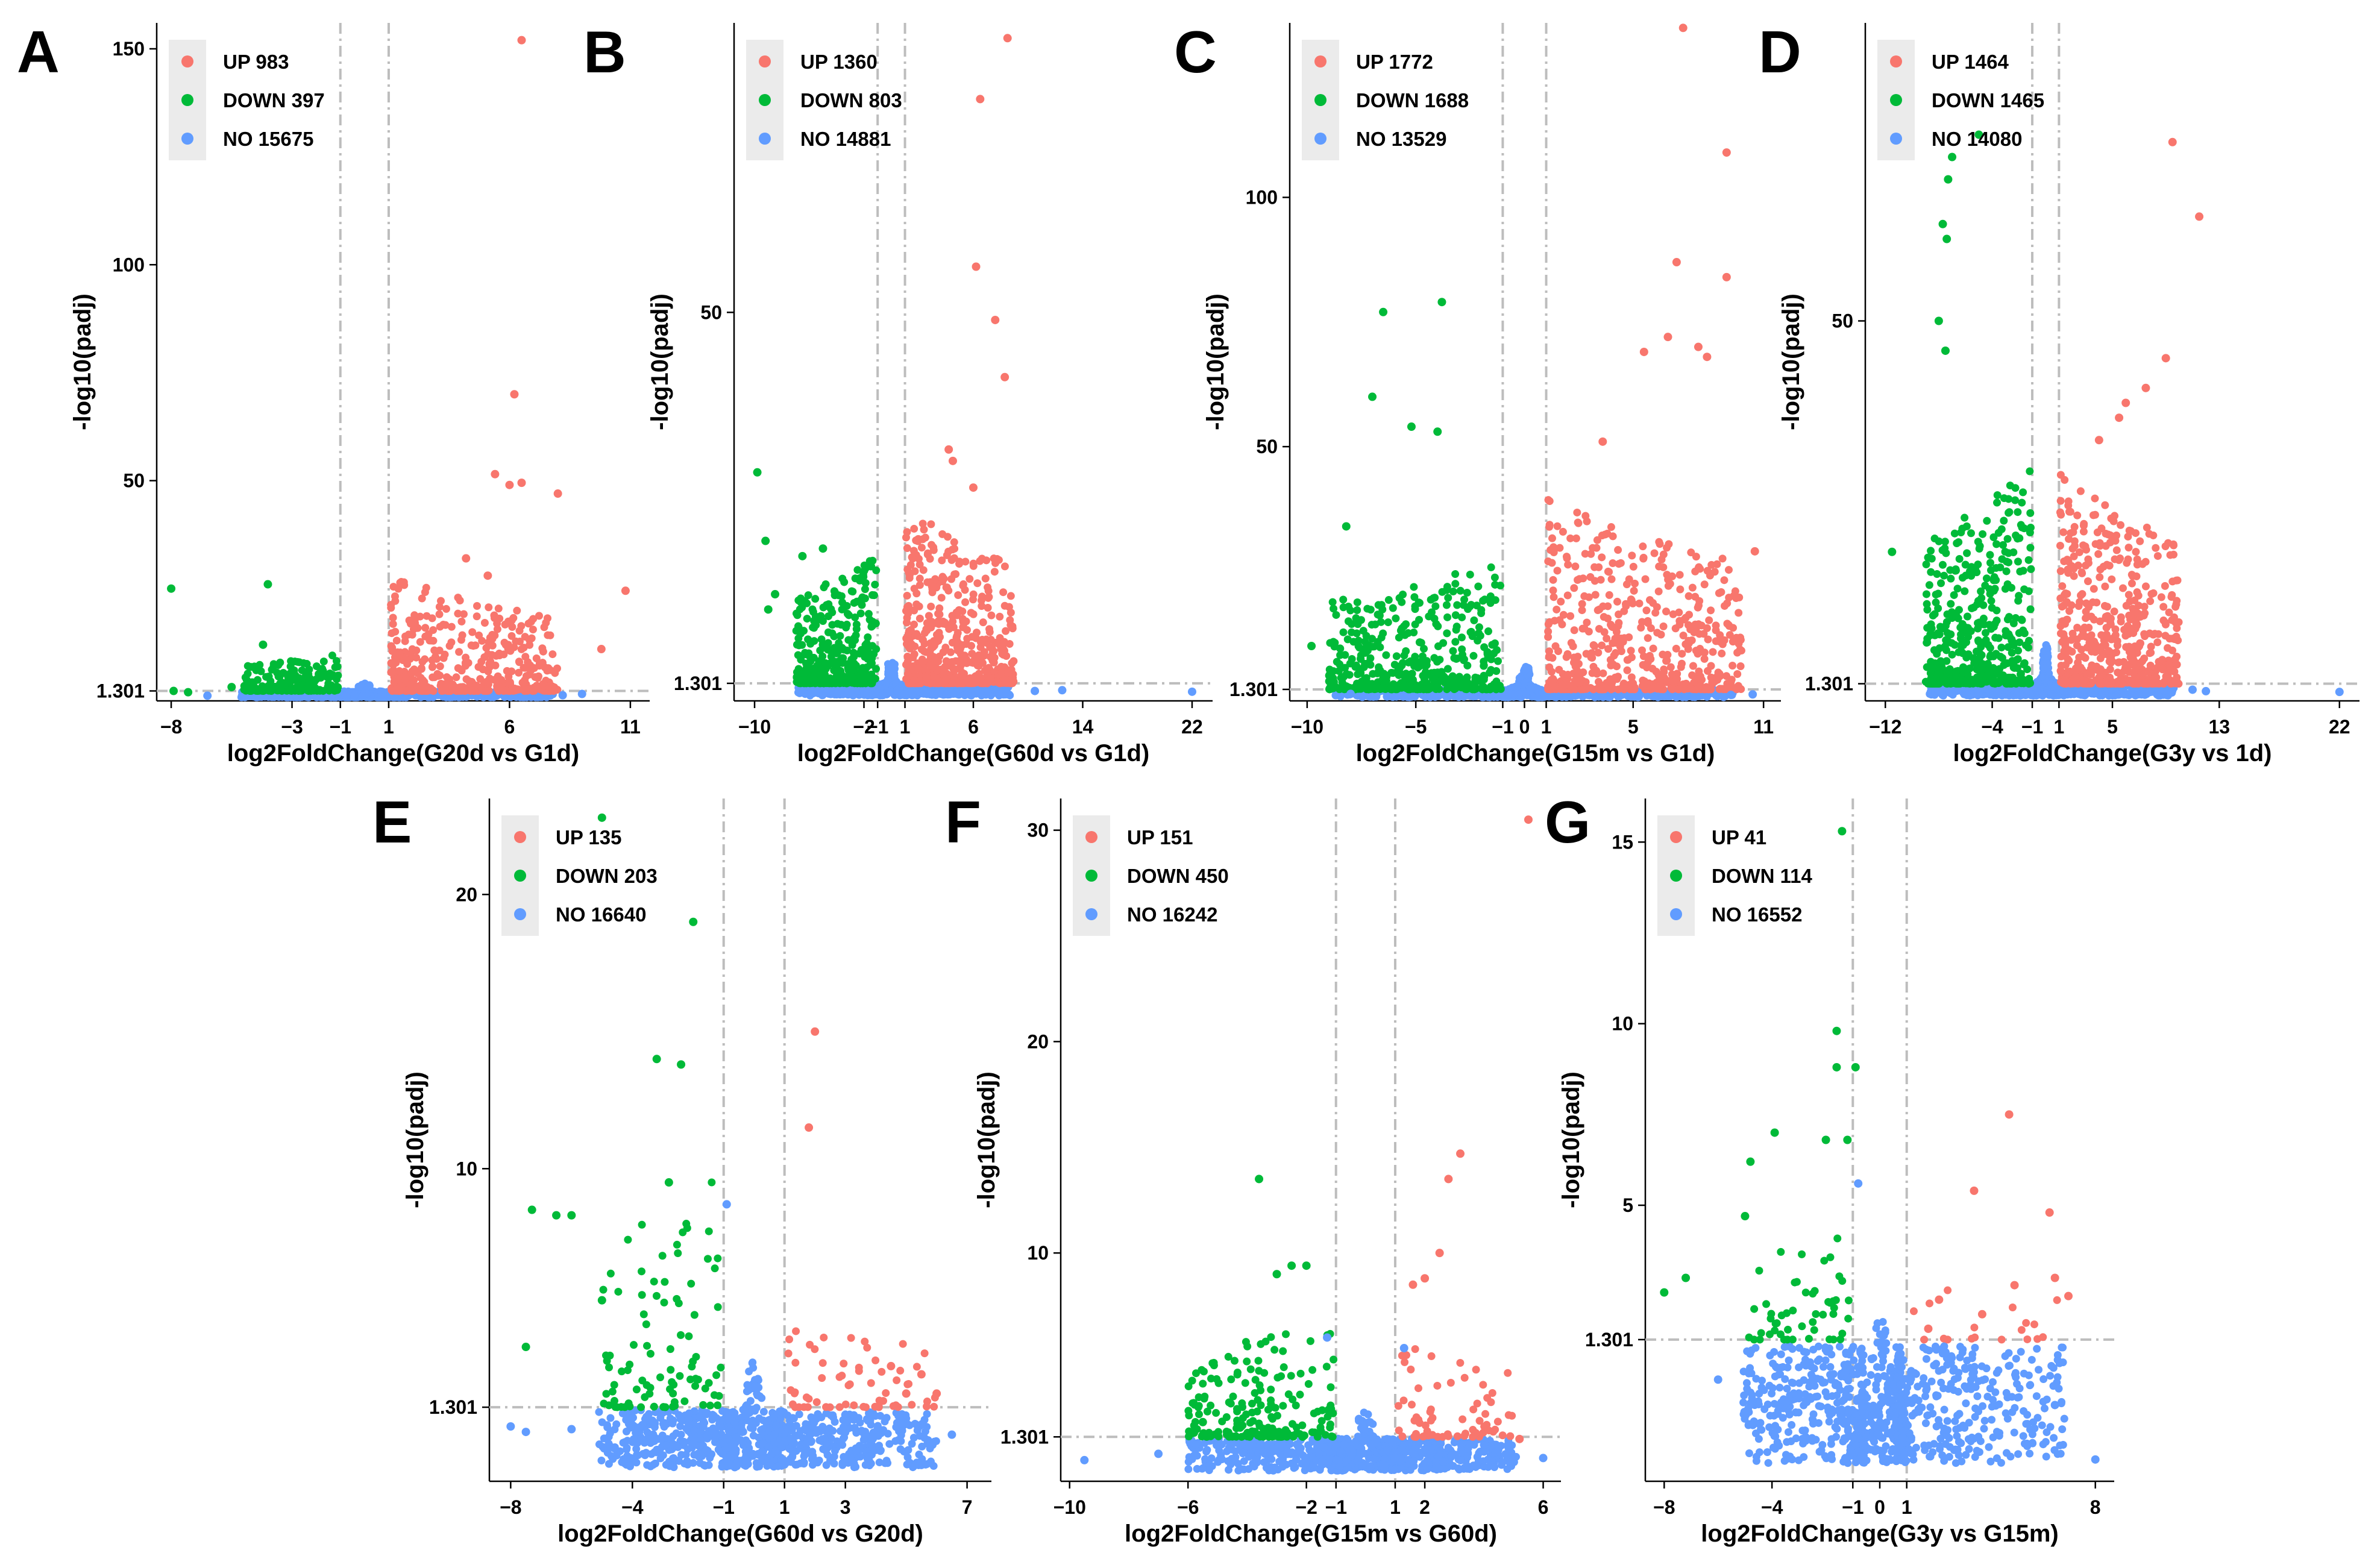 The height and width of the screenshot is (1553, 2380). What do you see at coordinates (1192, 727) in the screenshot?
I see `x-tick-label: 22` at bounding box center [1192, 727].